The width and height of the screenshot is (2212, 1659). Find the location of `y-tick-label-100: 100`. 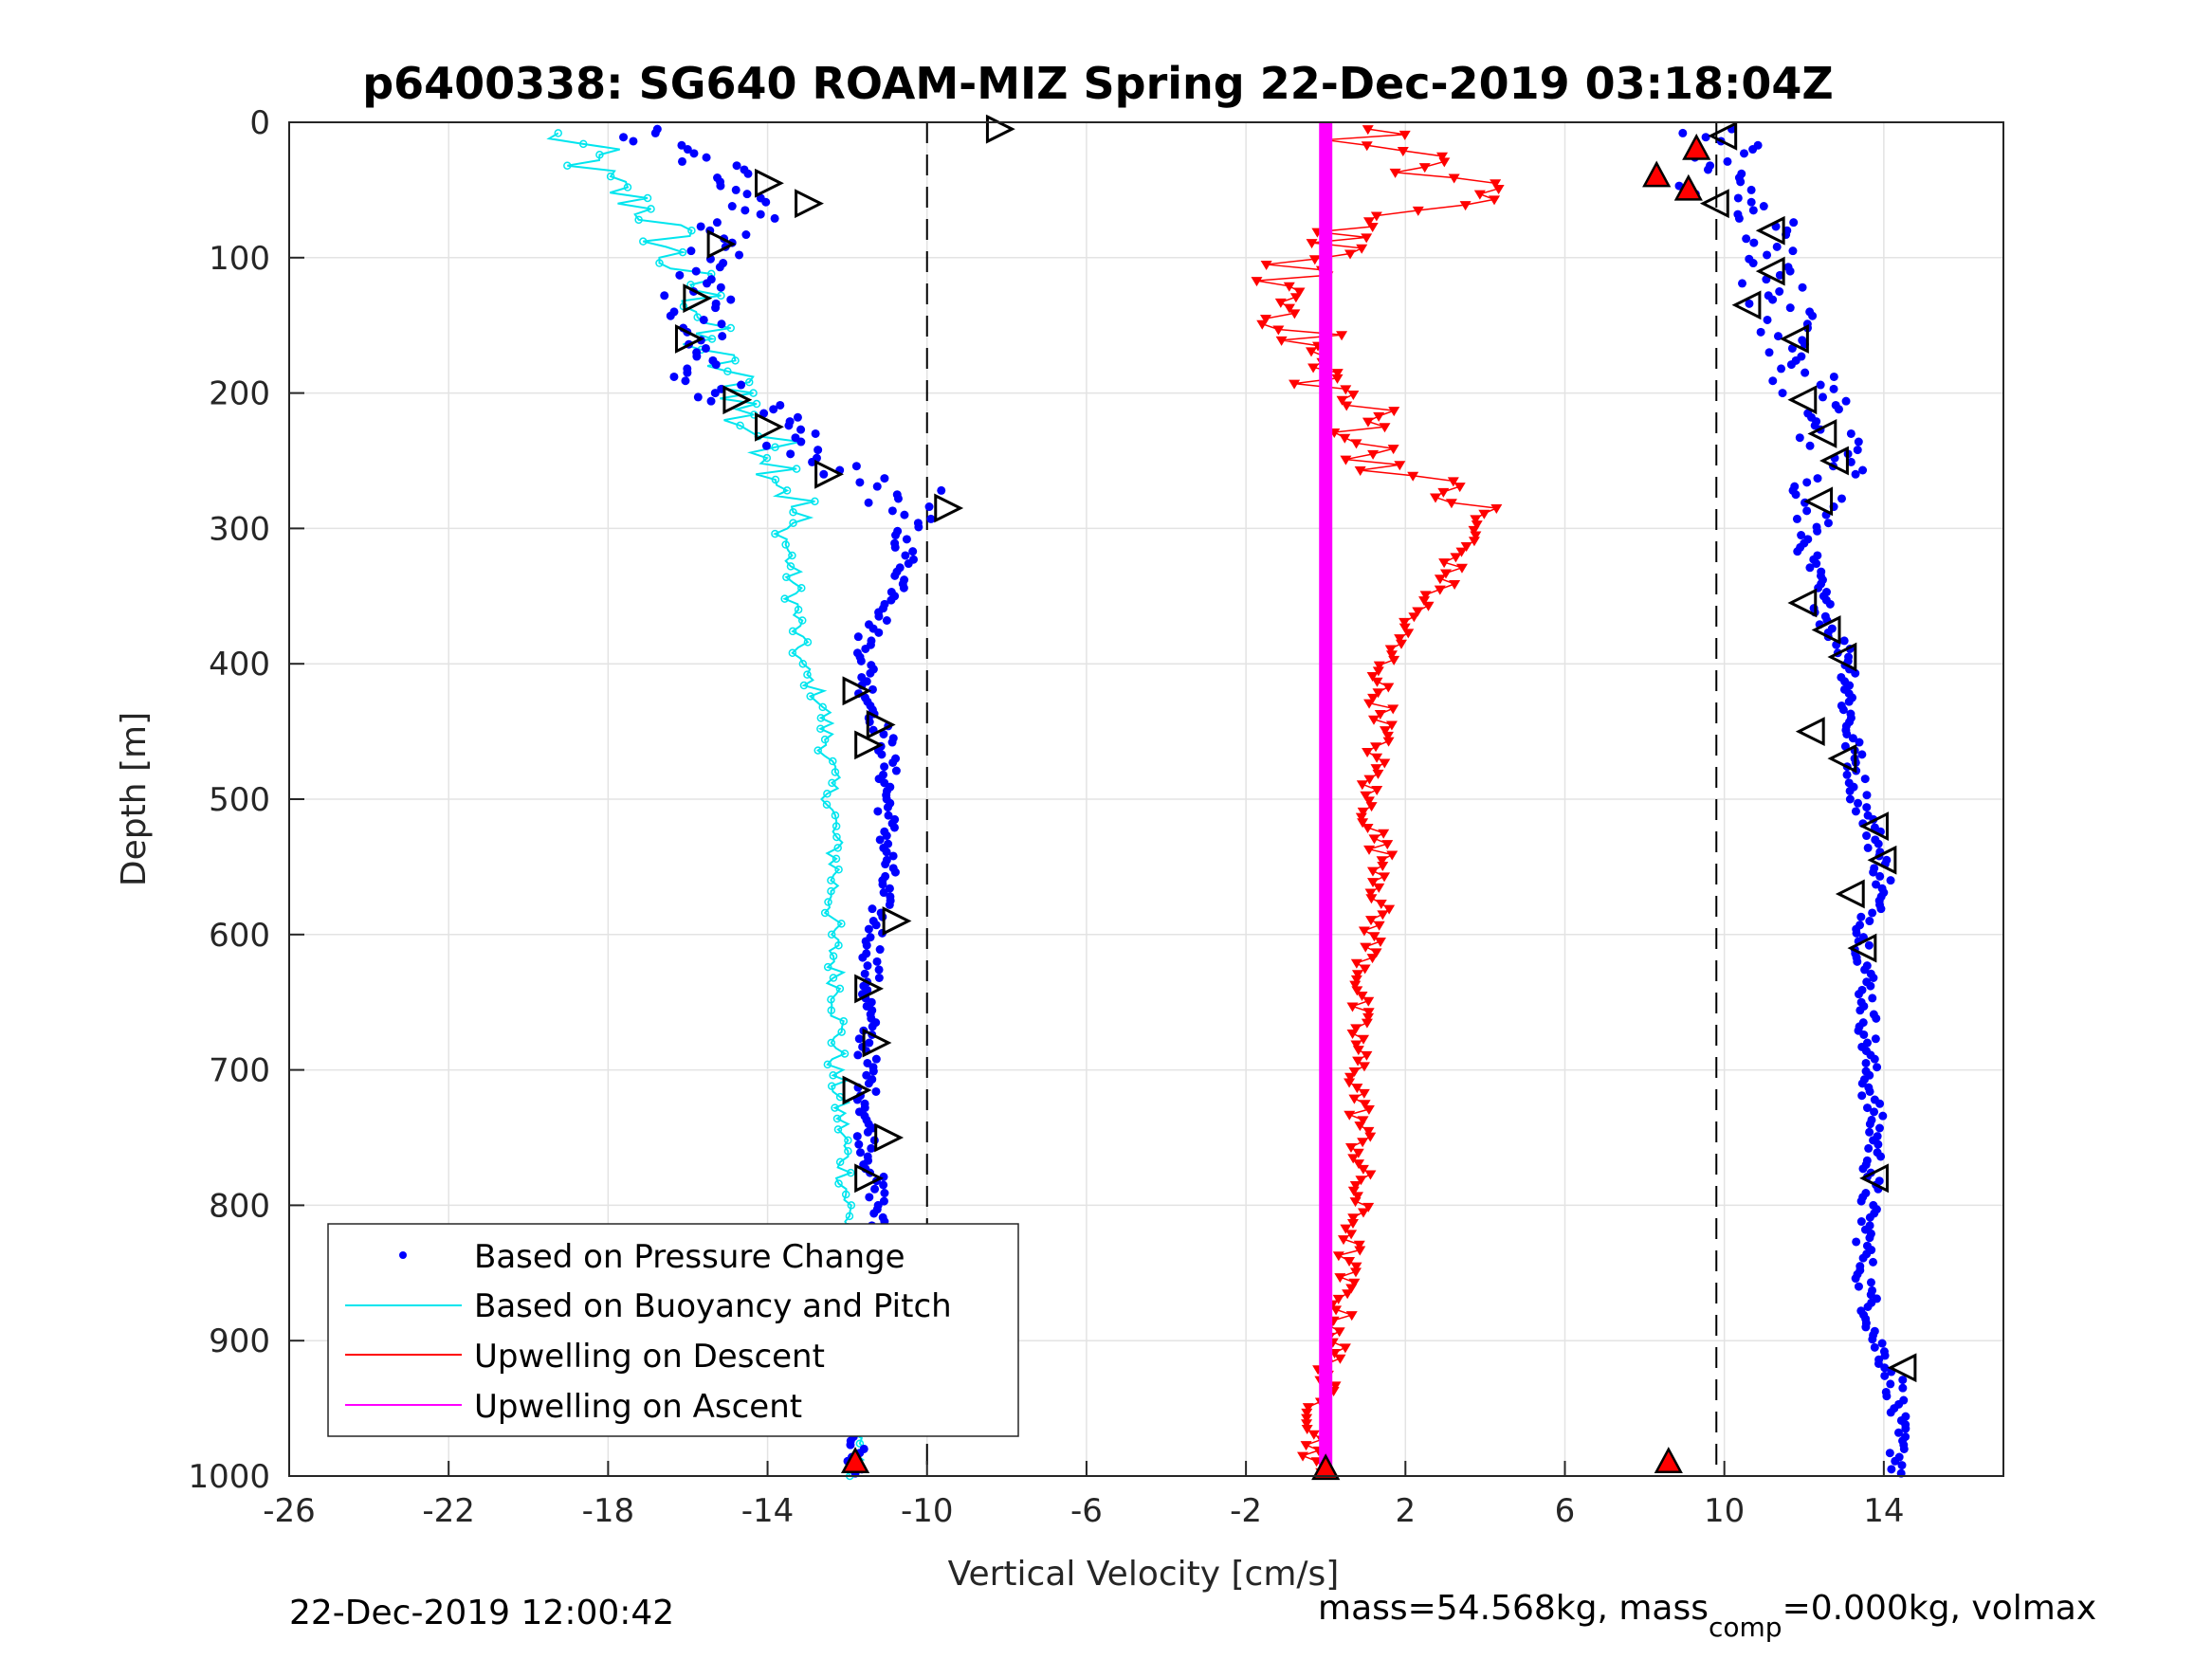

y-tick-label-100: 100 is located at coordinates (239, 259).